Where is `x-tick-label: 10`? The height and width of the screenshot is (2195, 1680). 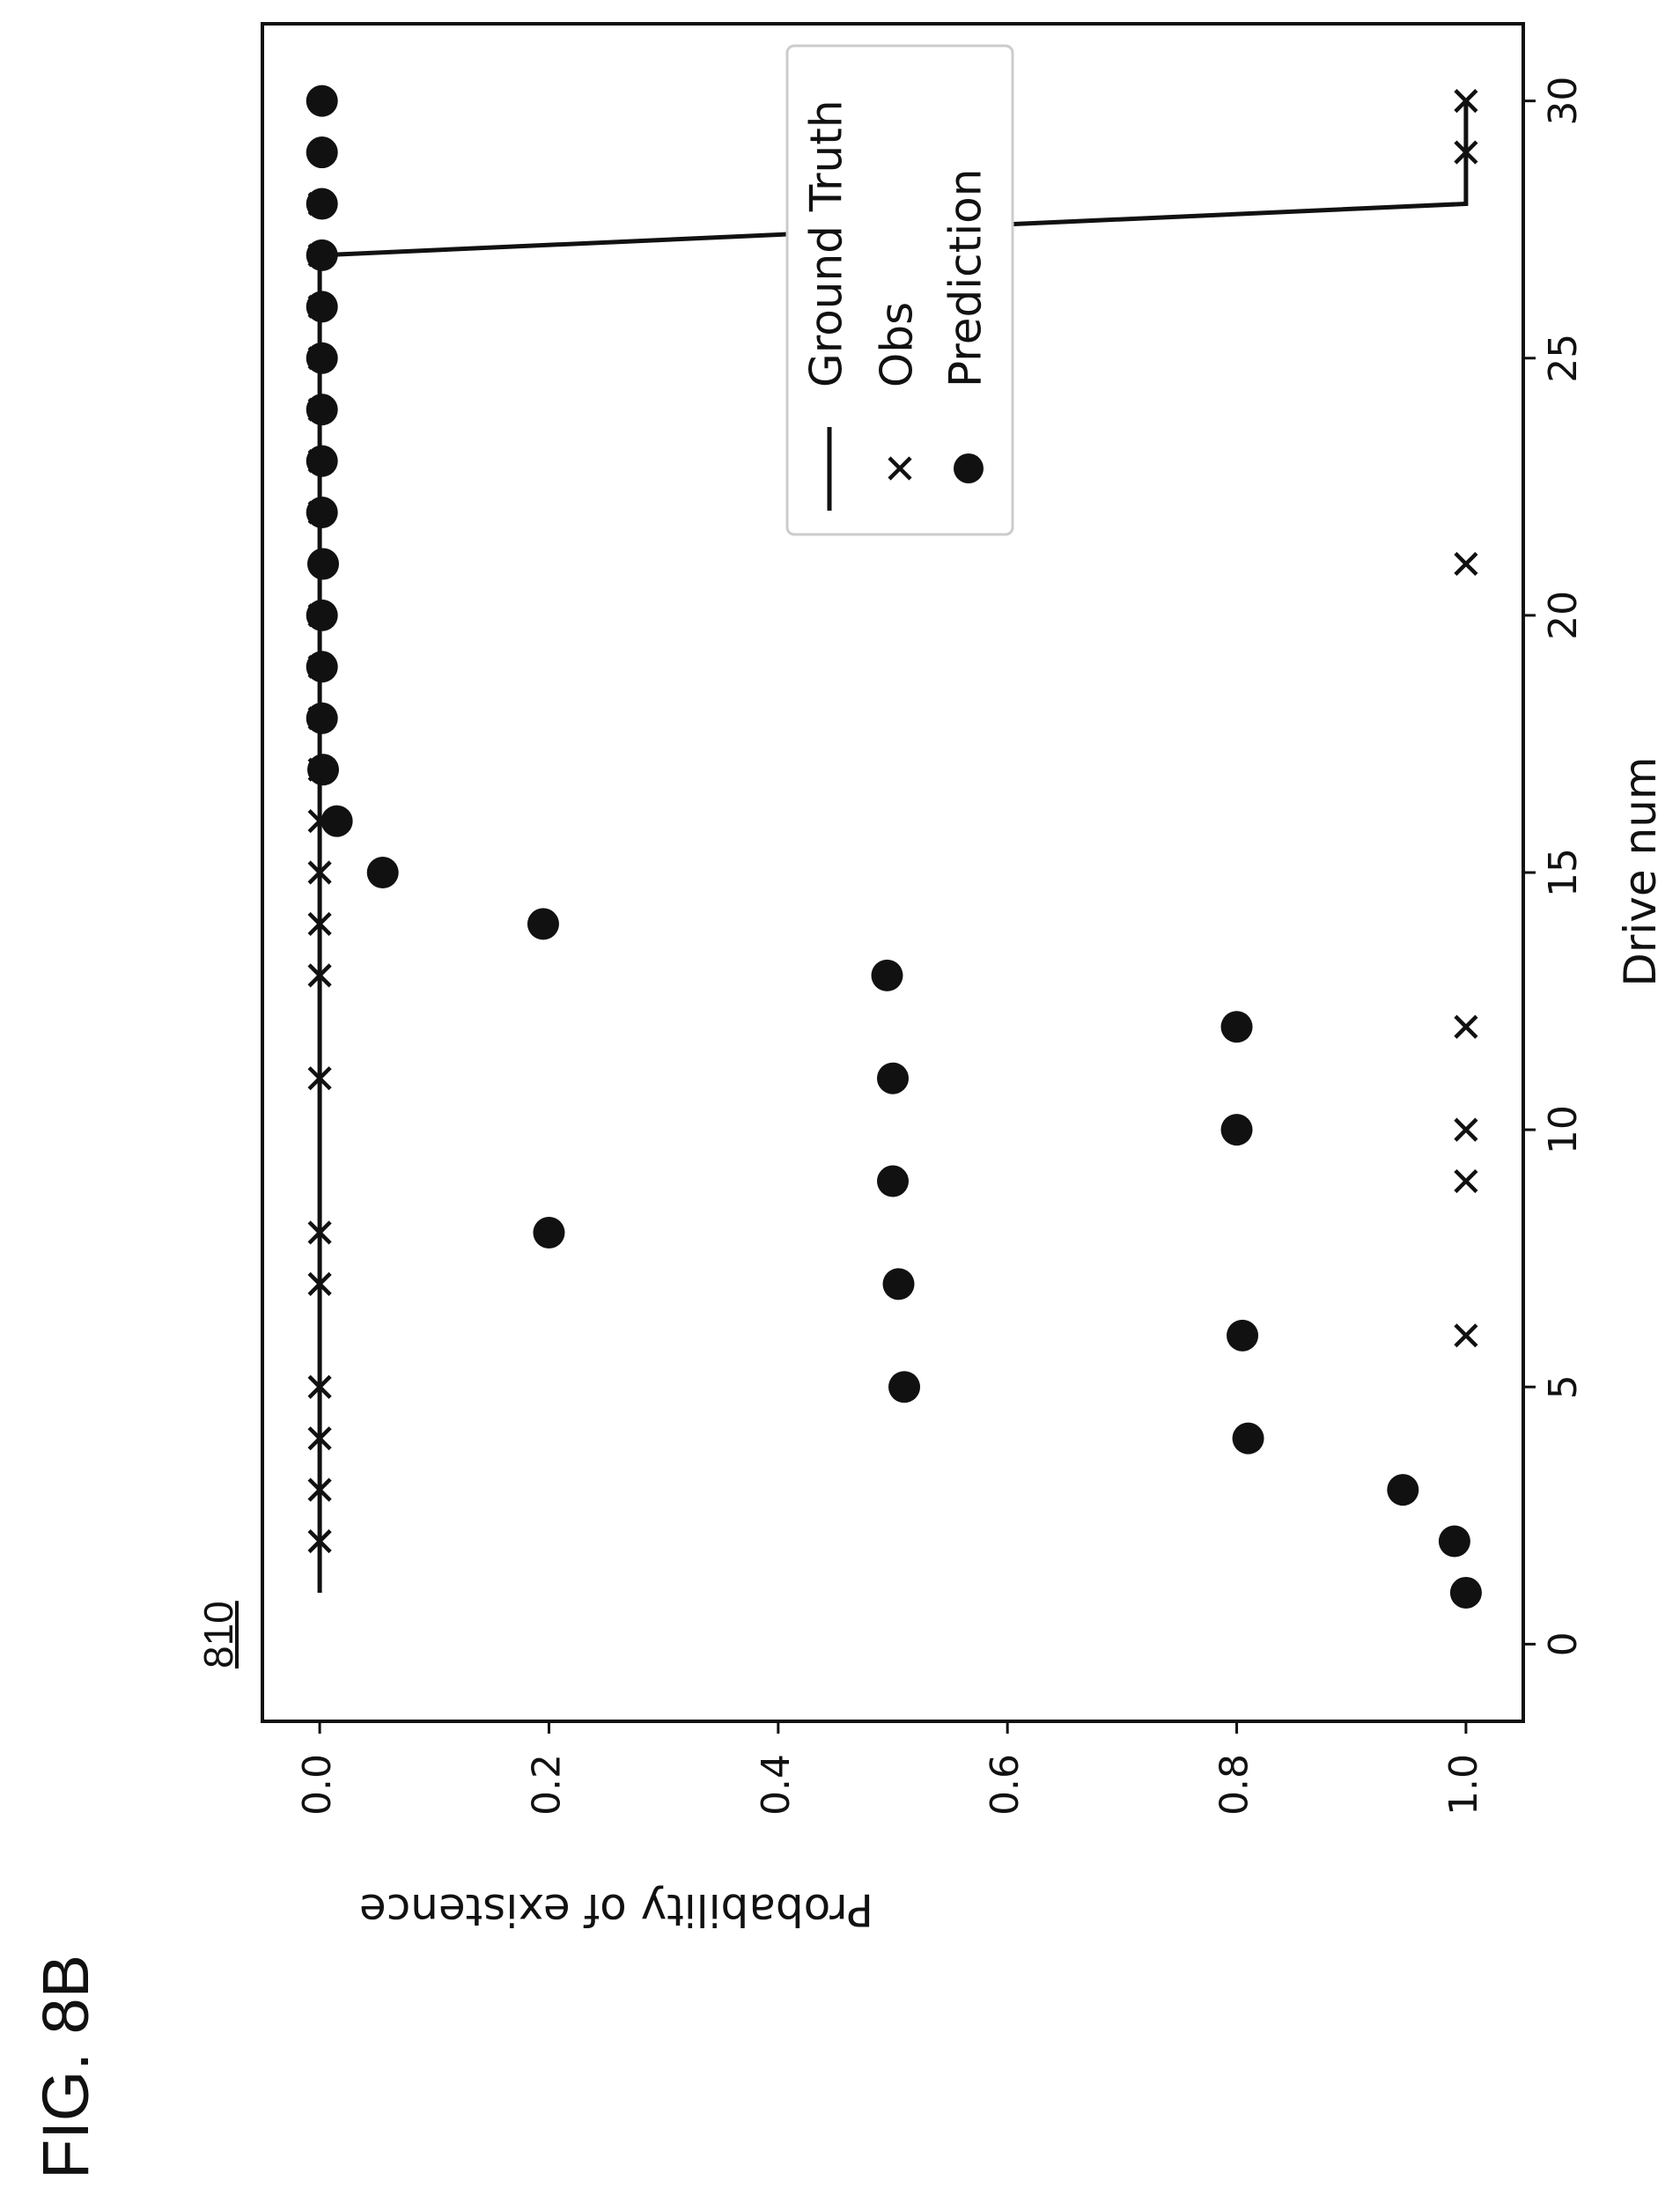 x-tick-label: 10 is located at coordinates (1563, 1129).